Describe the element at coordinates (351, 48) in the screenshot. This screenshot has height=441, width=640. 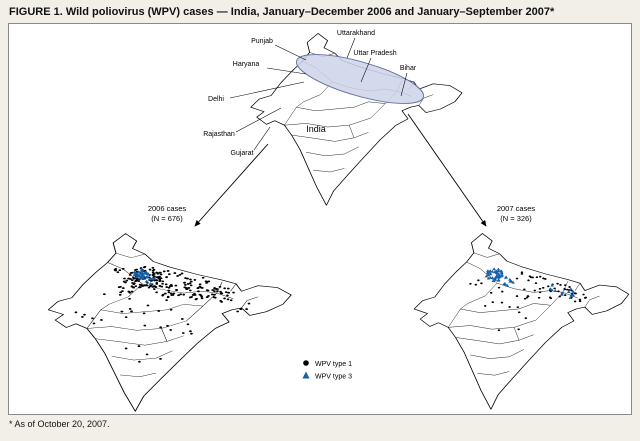
I see `leader-uttarakhand` at that location.